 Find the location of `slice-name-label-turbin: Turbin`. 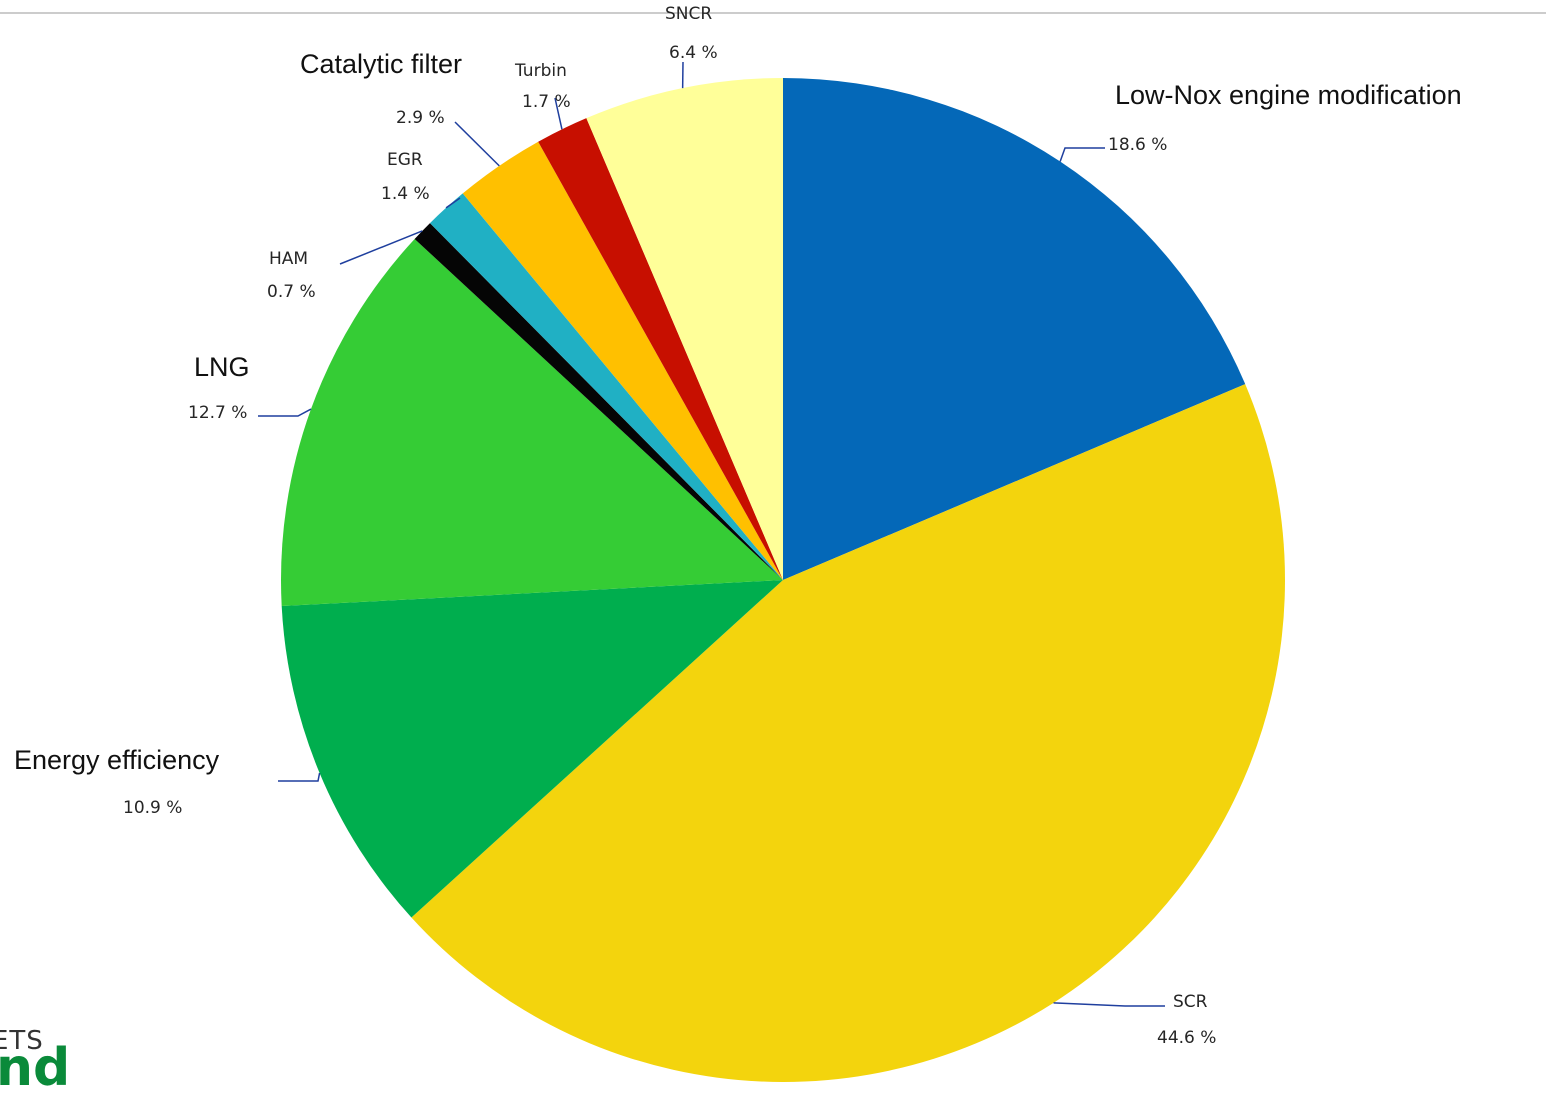

slice-name-label-turbin: Turbin is located at coordinates (540, 71).